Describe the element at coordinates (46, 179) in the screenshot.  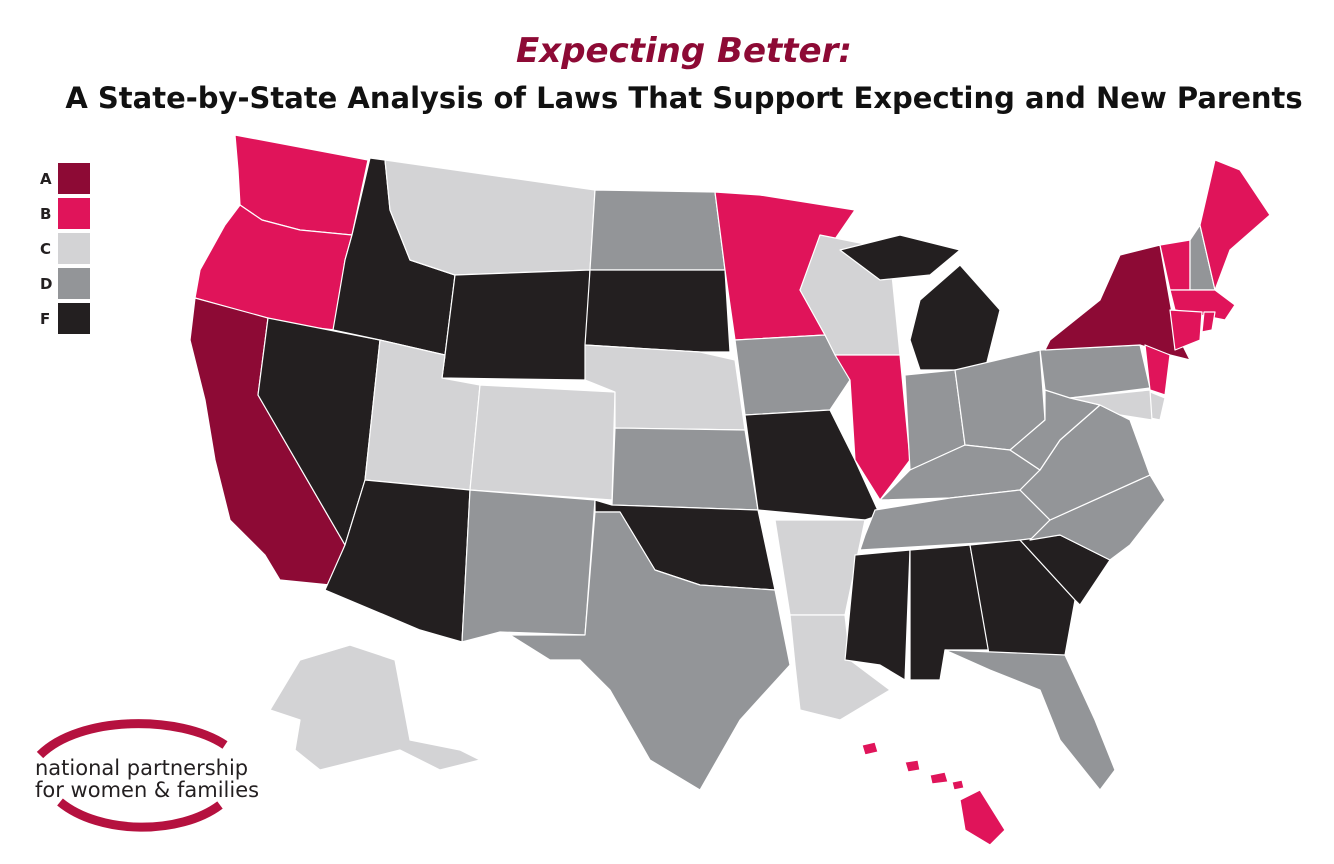
I see `legend-label: A` at that location.